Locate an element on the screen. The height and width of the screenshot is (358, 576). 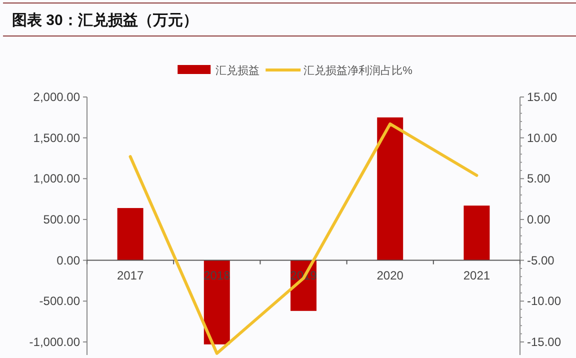
y-tick-label: 1,000.00 is located at coordinates (56, 179).